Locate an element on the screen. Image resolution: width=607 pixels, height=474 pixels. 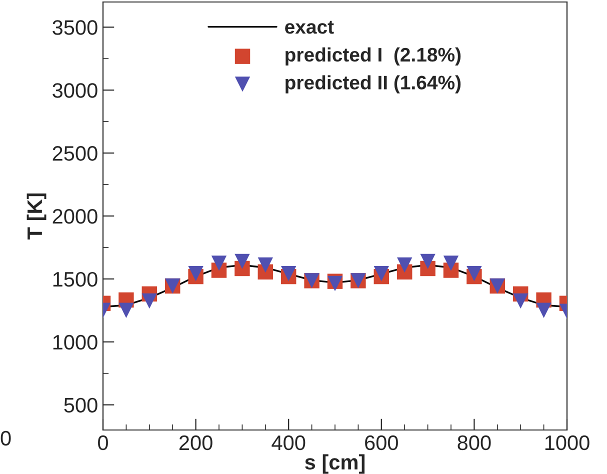
x-tick-label: 200 is located at coordinates (195, 442).